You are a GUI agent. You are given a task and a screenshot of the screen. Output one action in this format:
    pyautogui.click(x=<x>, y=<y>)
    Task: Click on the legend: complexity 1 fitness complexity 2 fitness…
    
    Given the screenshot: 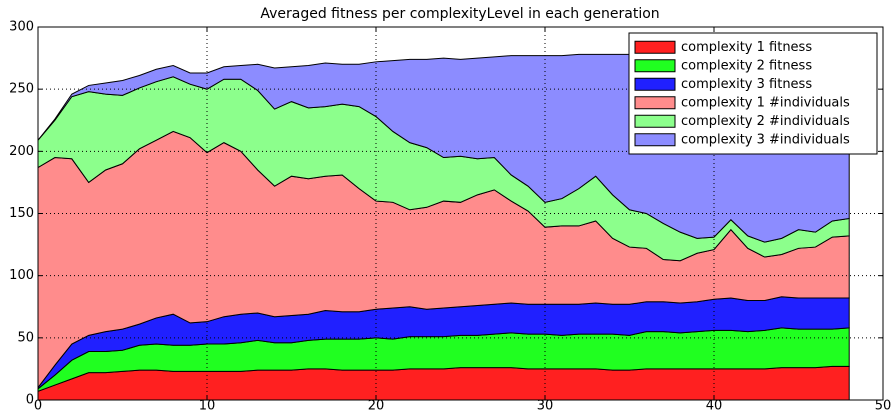 What is the action you would take?
    pyautogui.click(x=753, y=93)
    